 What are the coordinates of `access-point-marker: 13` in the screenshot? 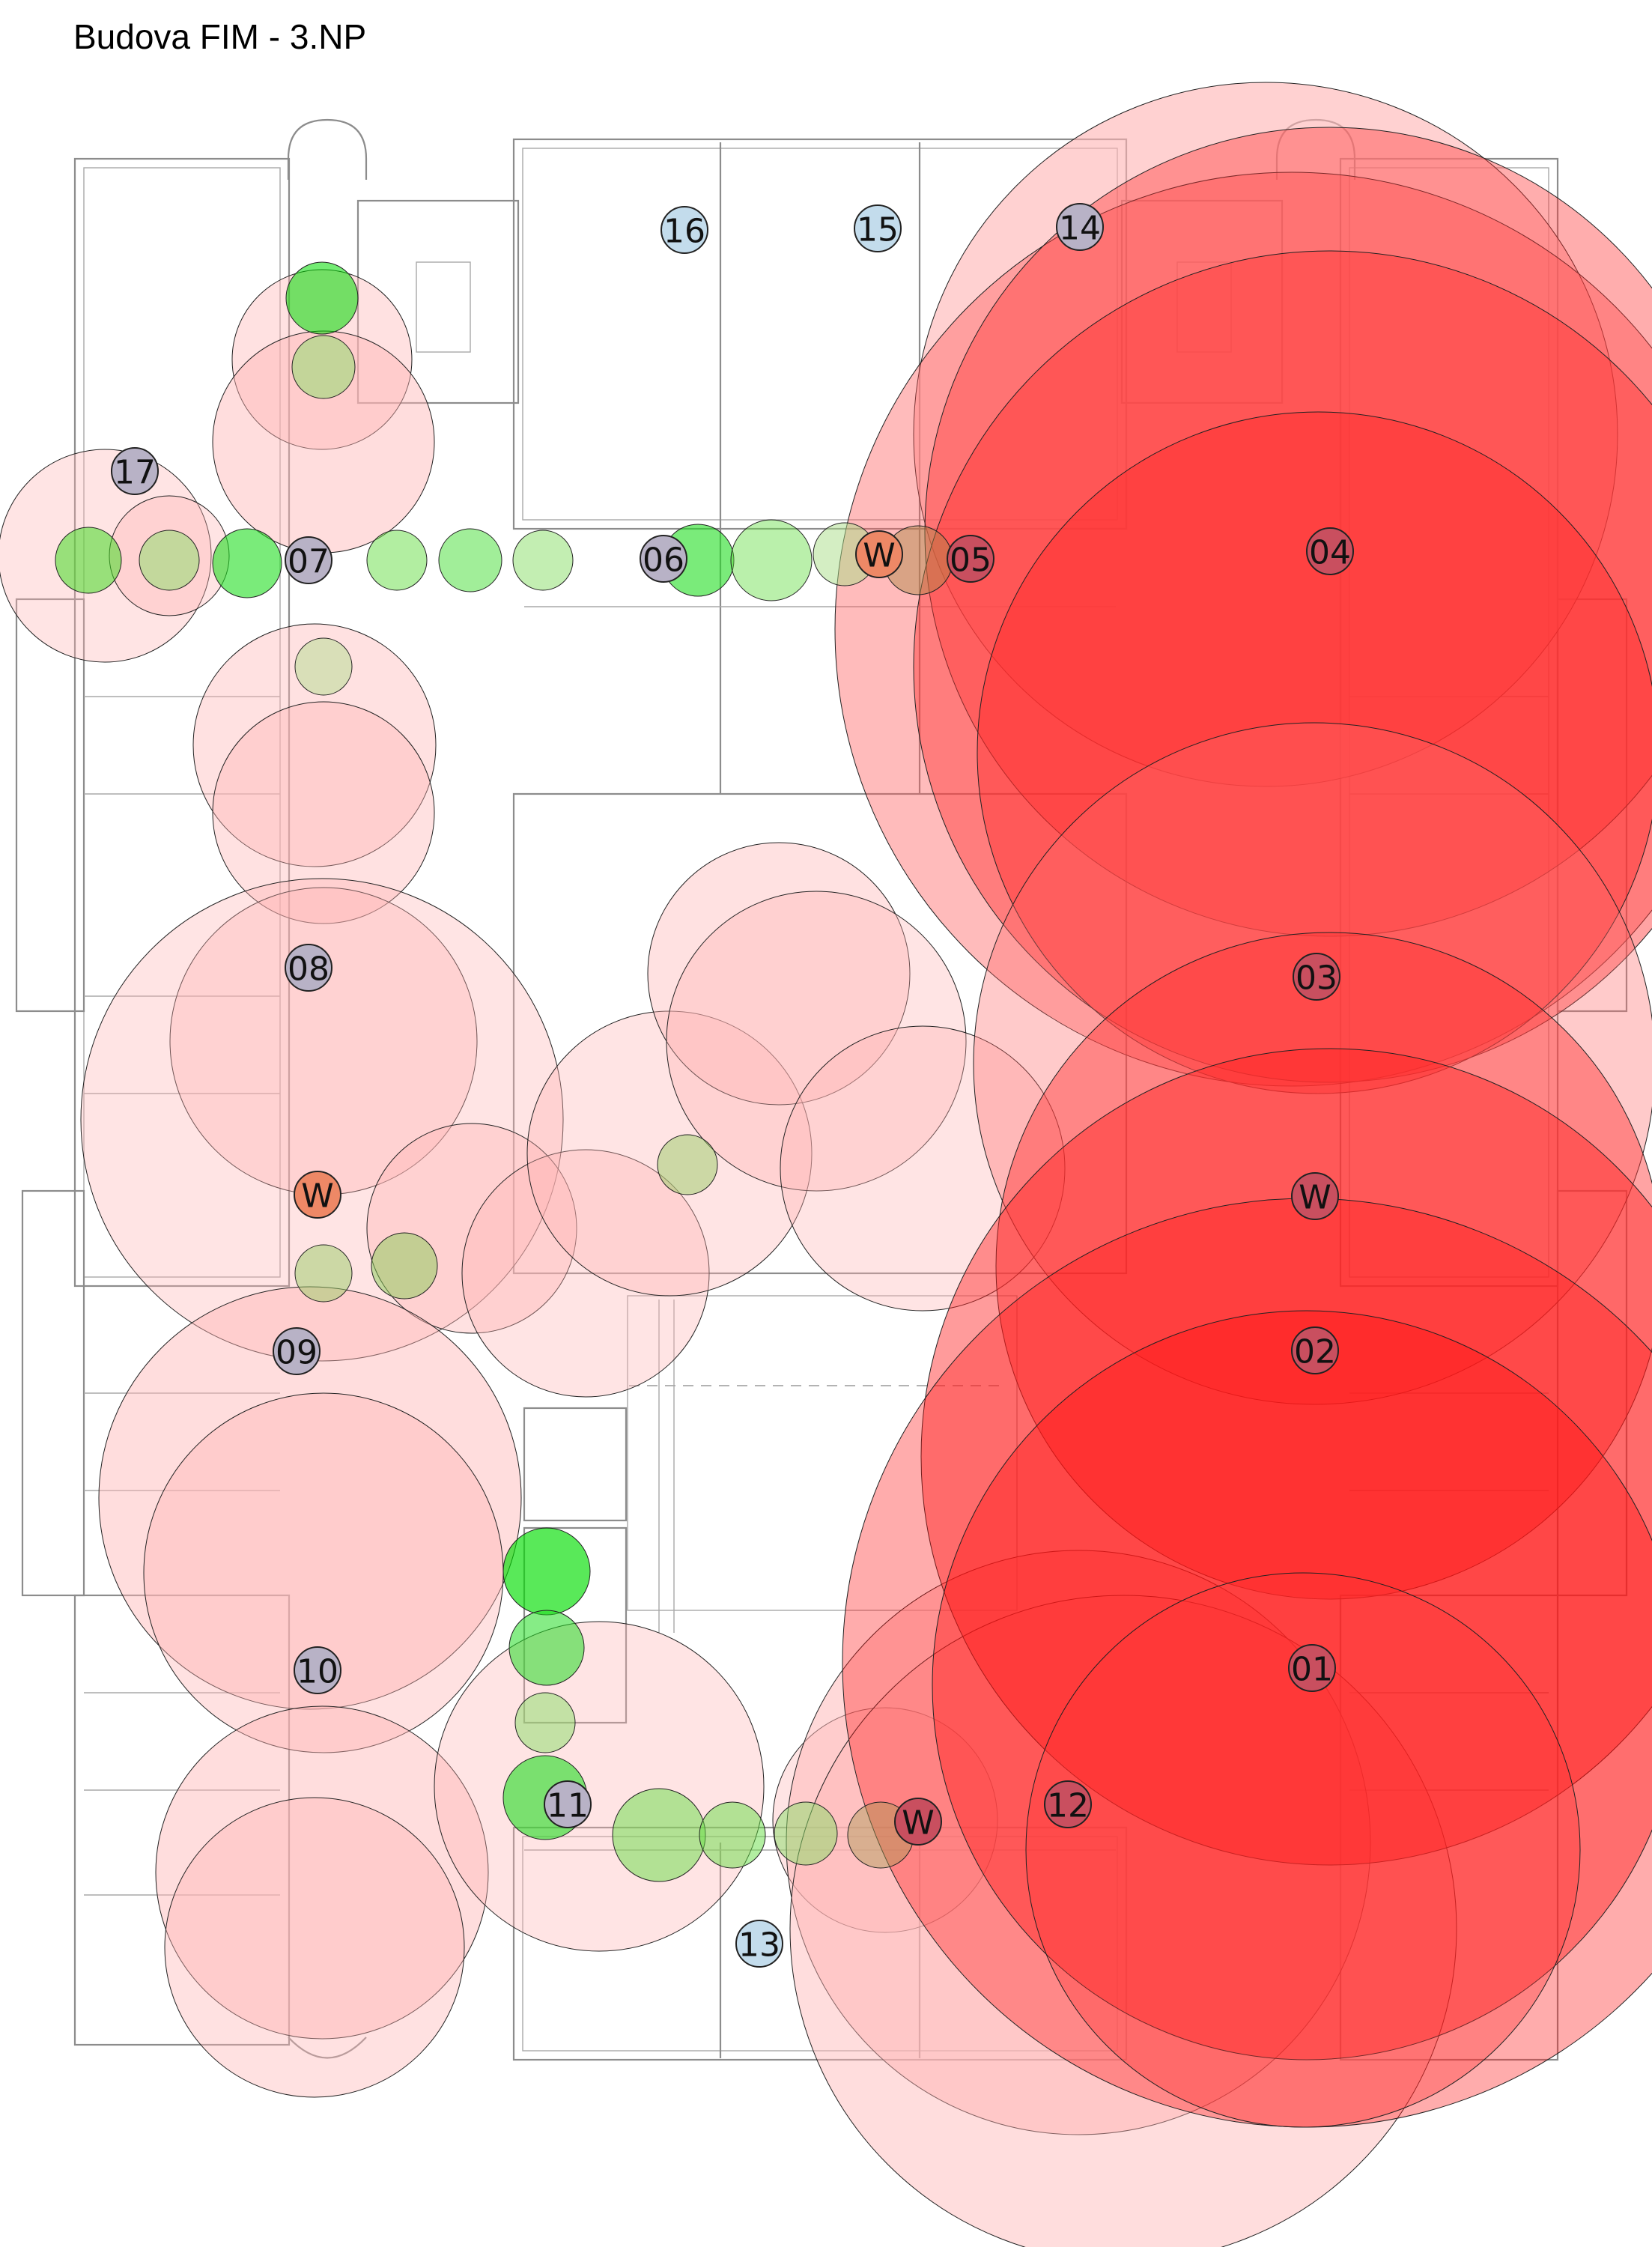 It's located at (759, 1944).